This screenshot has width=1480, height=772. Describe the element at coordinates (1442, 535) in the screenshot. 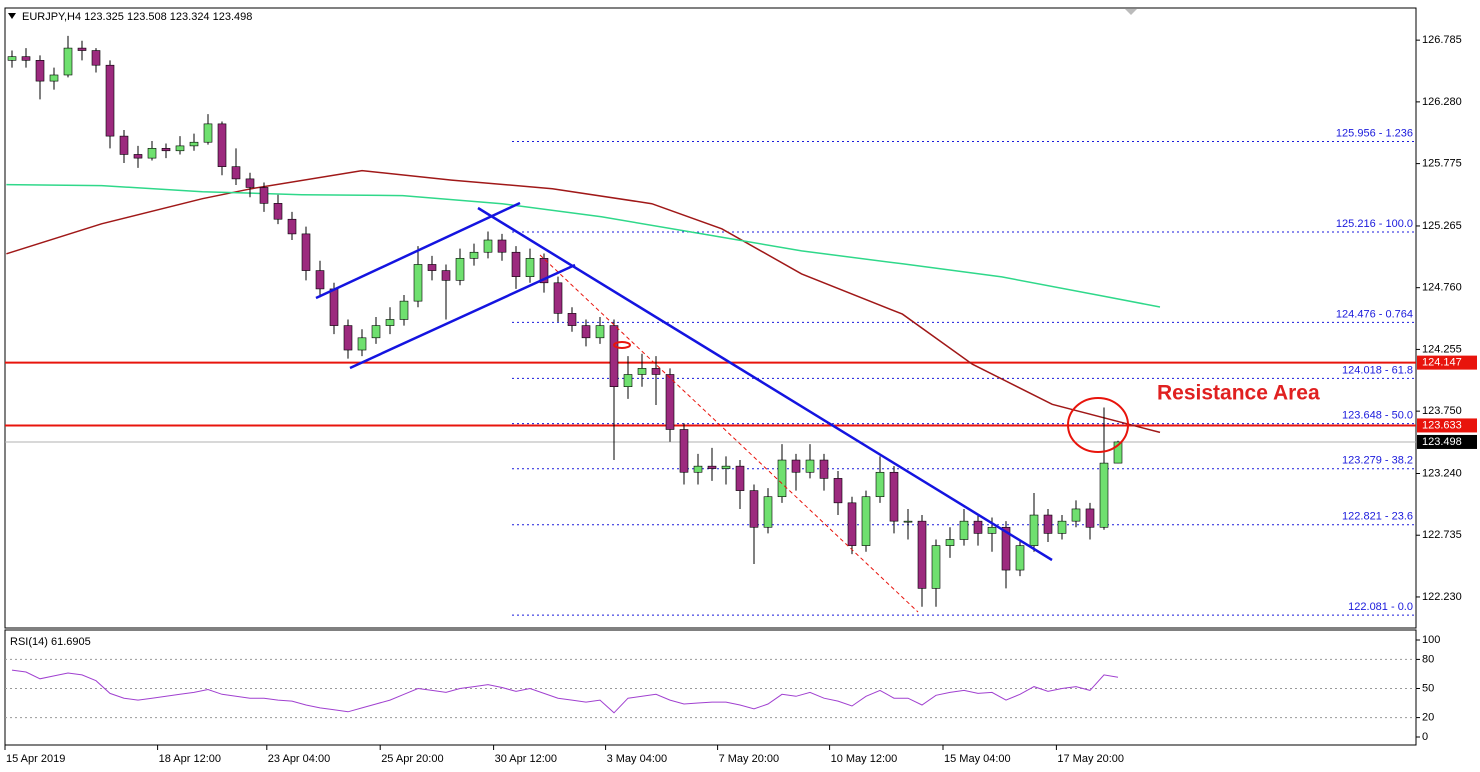

I see `y-tick-label: 122.735` at that location.